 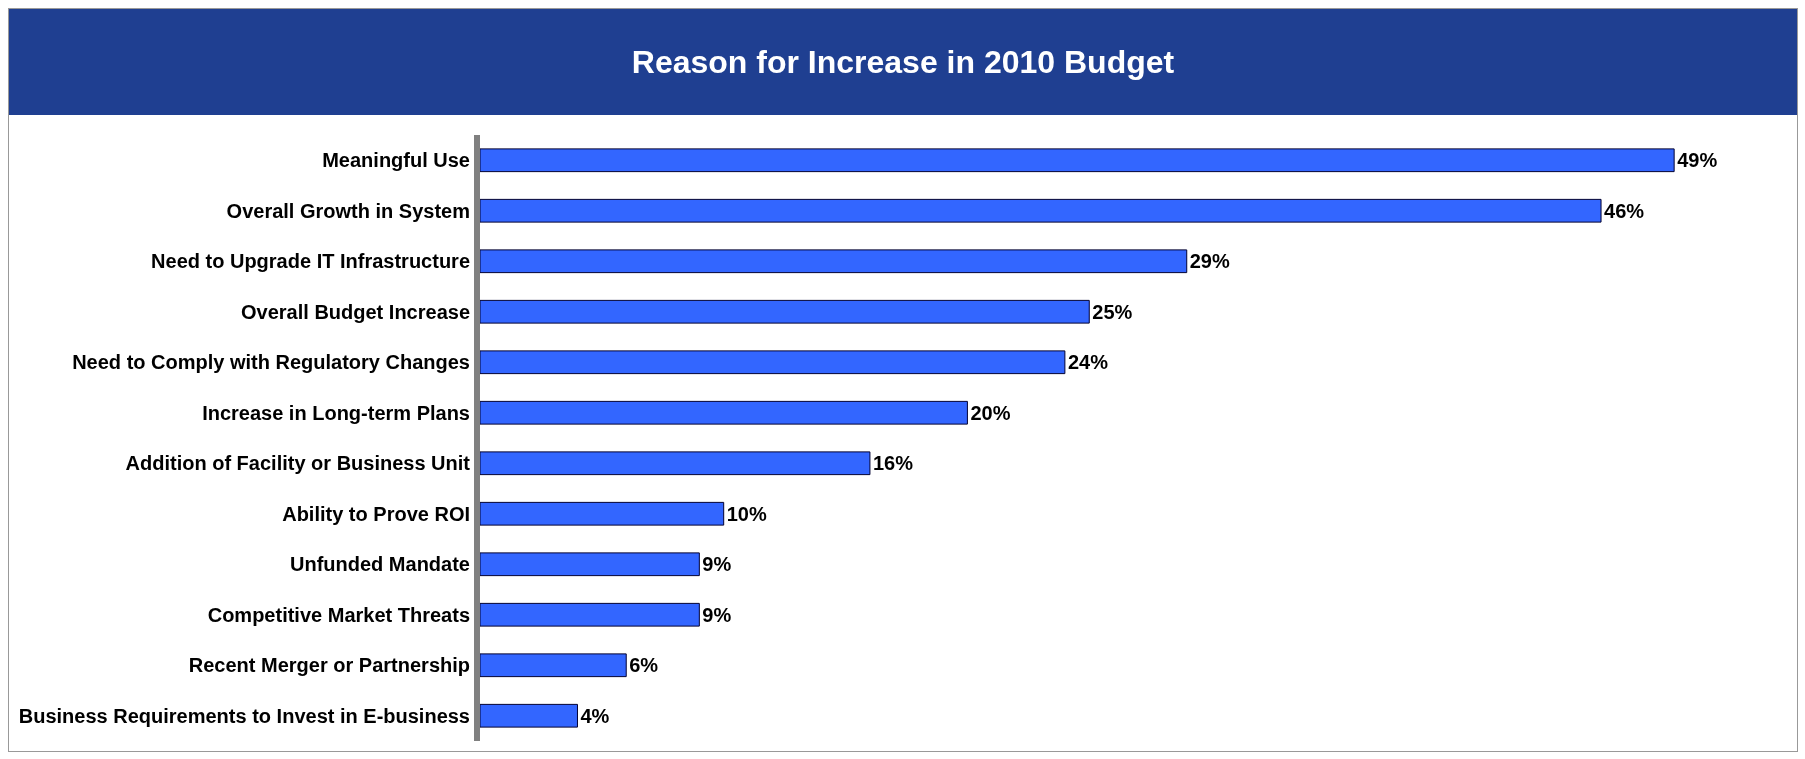 I want to click on data-label: 6%, so click(x=644, y=665).